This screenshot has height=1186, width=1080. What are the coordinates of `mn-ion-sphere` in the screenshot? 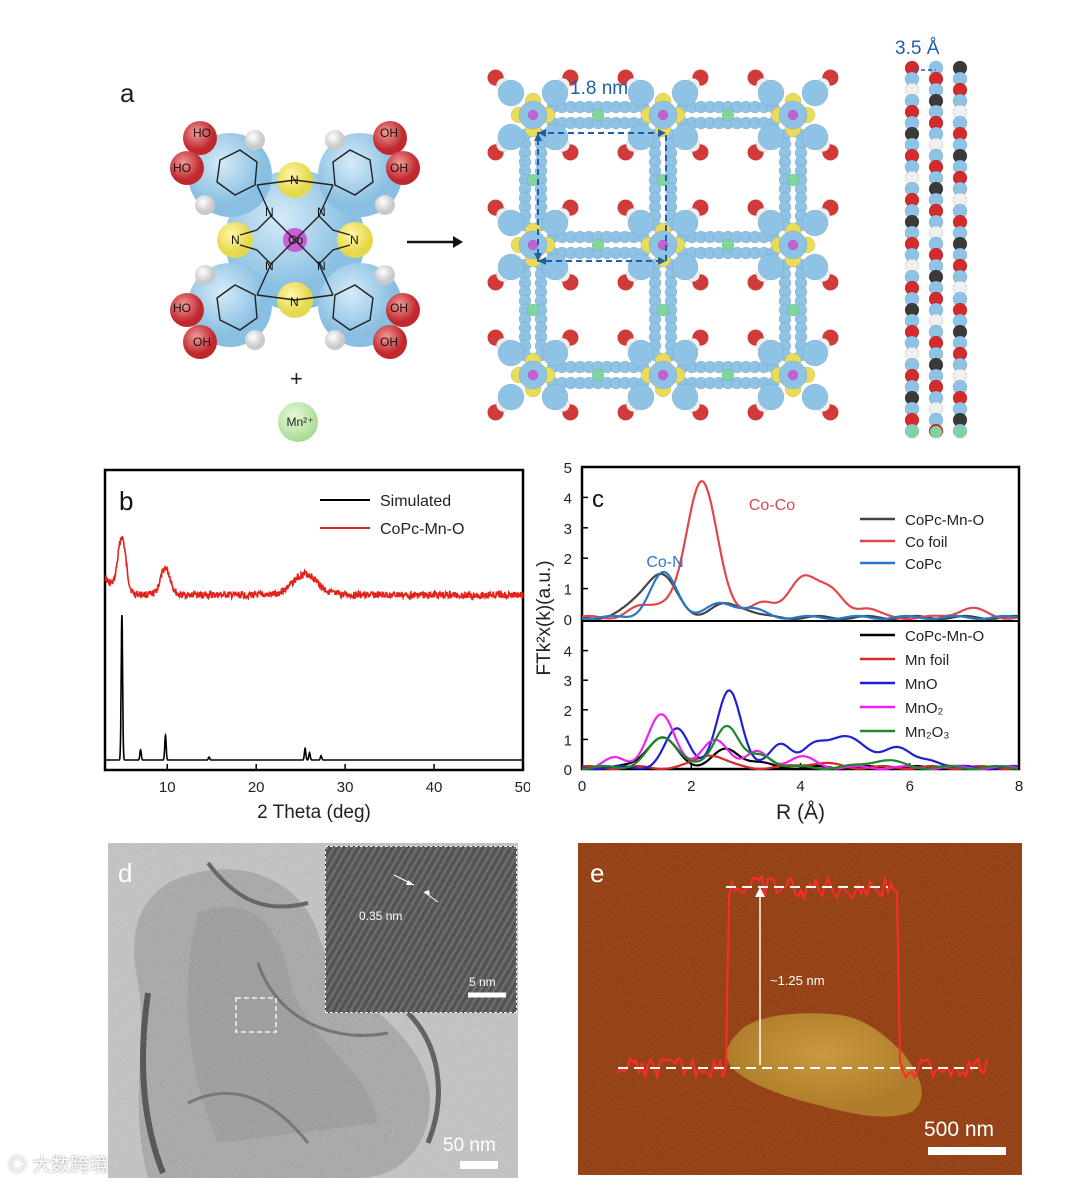 It's located at (298, 422).